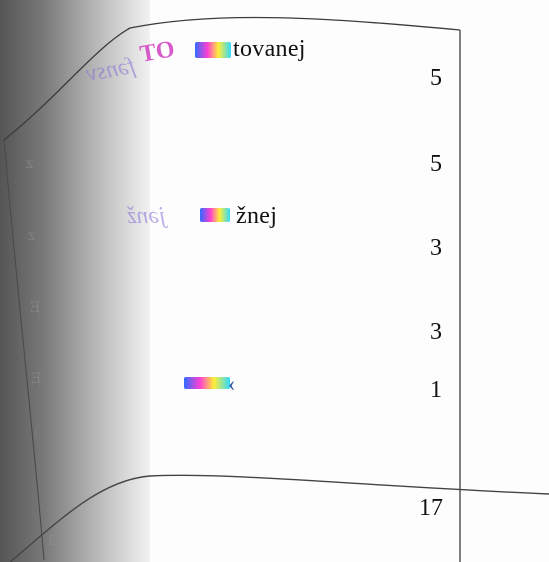 Image resolution: width=549 pixels, height=562 pixels. I want to click on row-value-5: 1, so click(436, 390).